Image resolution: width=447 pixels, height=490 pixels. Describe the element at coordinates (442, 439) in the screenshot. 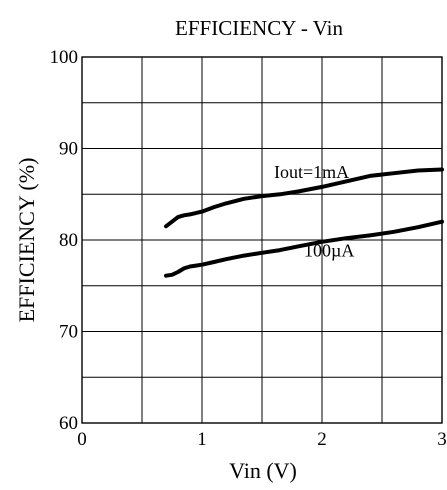

I see `x-tick-label: 3` at that location.